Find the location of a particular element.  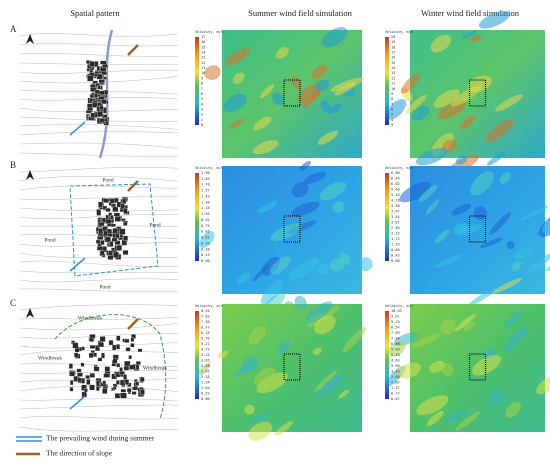

colorbar-label: 5.28 is located at coordinates (395, 355).